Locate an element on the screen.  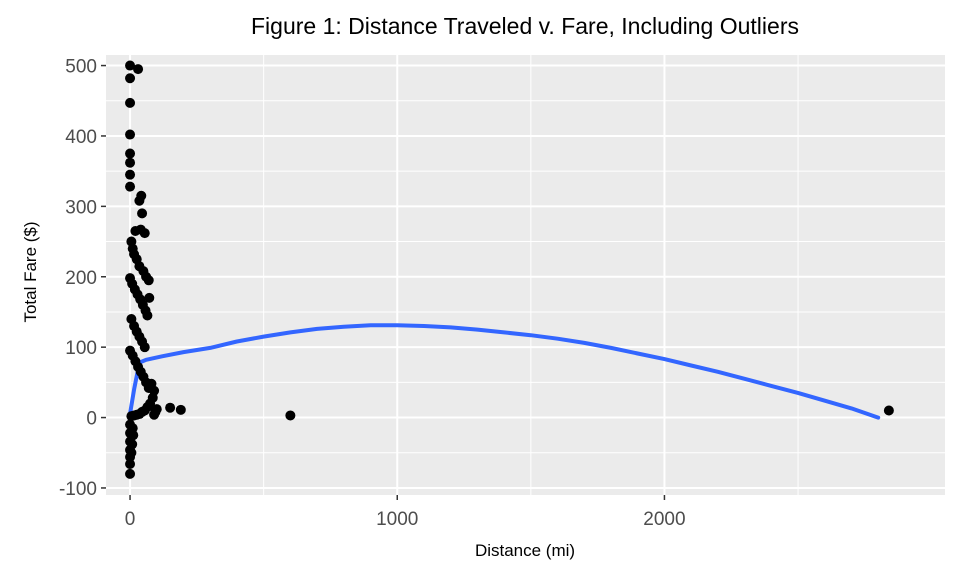
y-tick-label: 300 is located at coordinates (81, 207).